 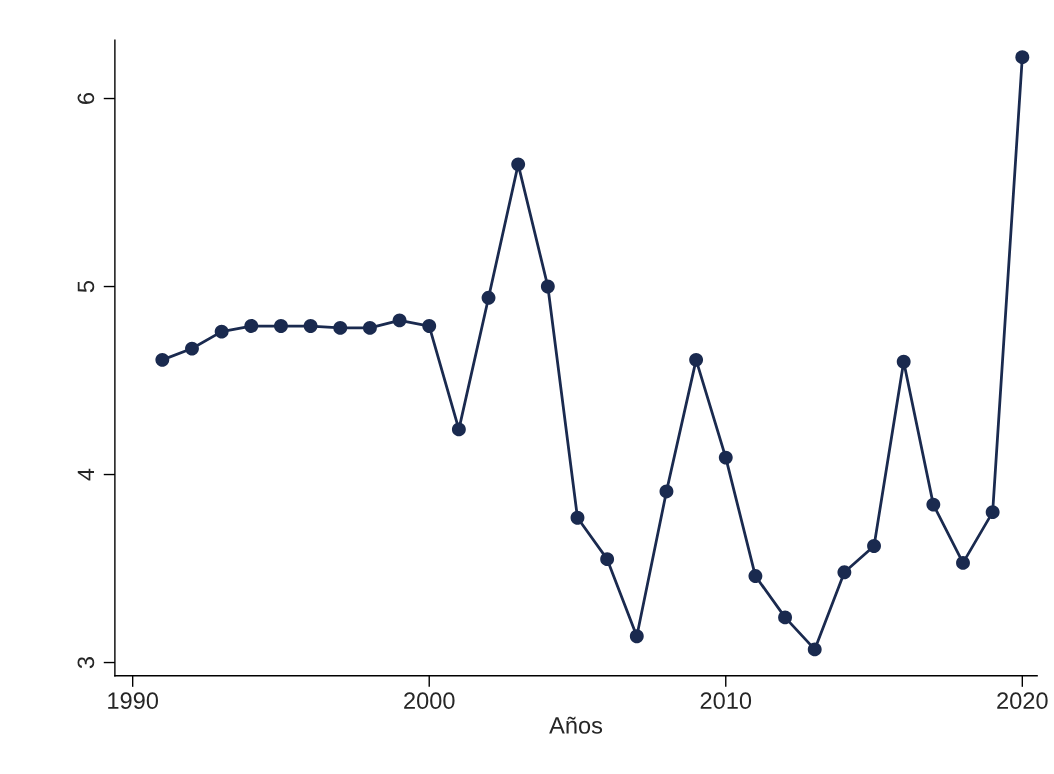 I want to click on y-tick-label: 6, so click(x=86, y=98).